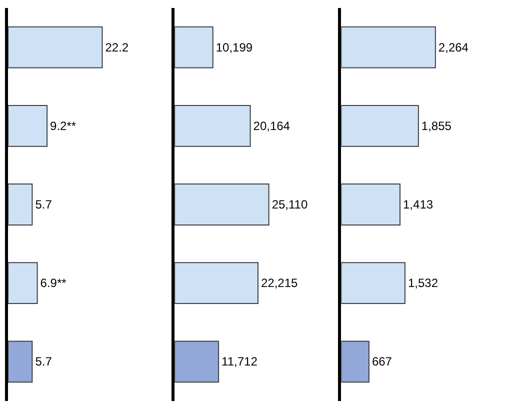 The height and width of the screenshot is (409, 508). What do you see at coordinates (117, 47) in the screenshot?
I see `data-label: 22.2` at bounding box center [117, 47].